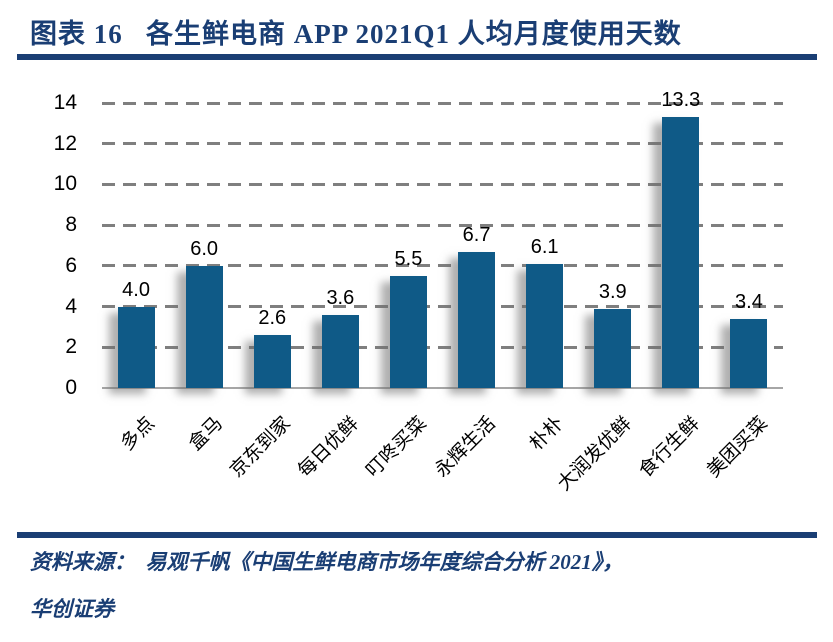 Image resolution: width=833 pixels, height=642 pixels. I want to click on x-axis-line, so click(442, 388).